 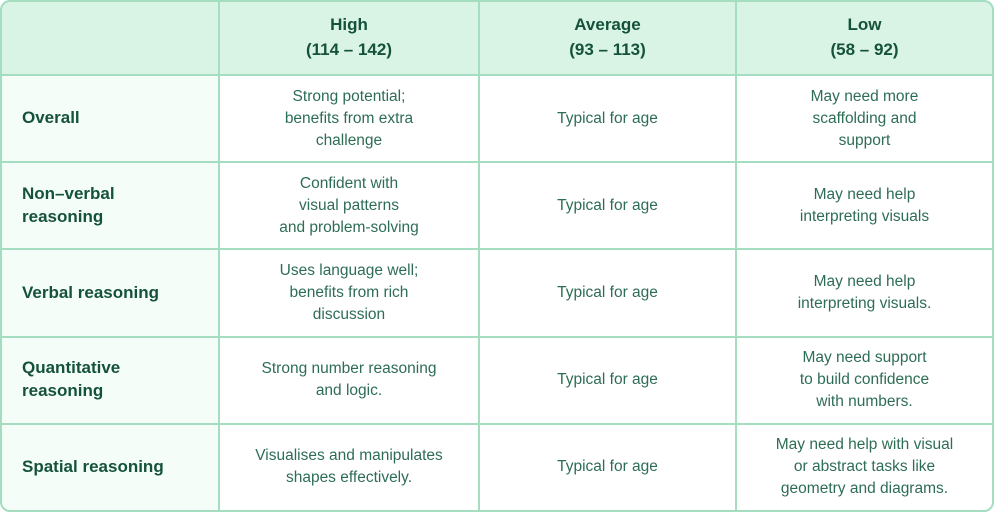 I want to click on cell-overall-low: May need more scaffolding and support, so click(x=864, y=119).